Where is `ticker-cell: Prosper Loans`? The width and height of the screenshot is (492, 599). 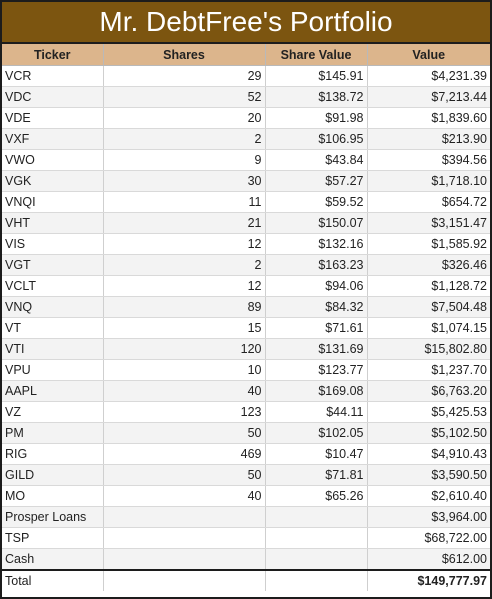 ticker-cell: Prosper Loans is located at coordinates (52, 517).